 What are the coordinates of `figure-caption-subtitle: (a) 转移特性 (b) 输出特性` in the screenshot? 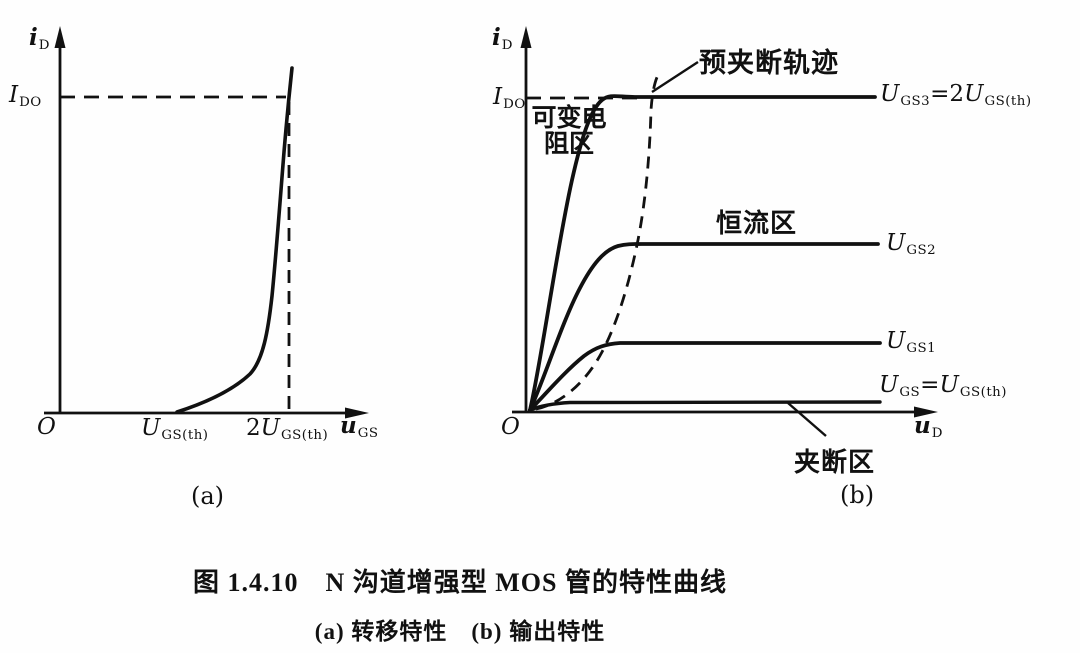 It's located at (460, 631).